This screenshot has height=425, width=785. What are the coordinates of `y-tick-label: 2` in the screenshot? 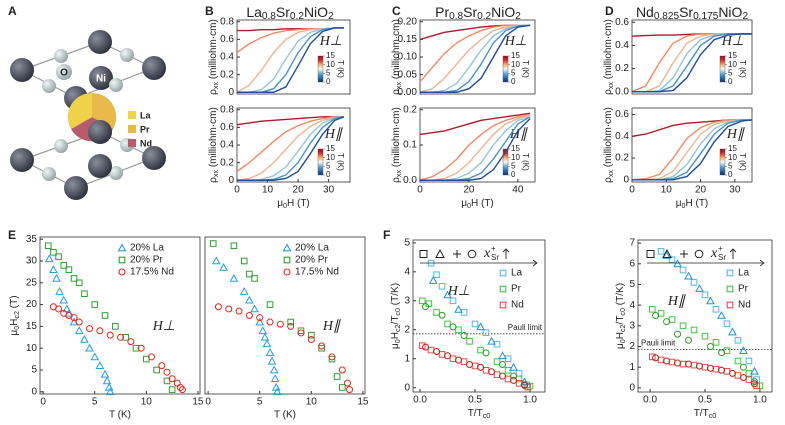 It's located at (407, 329).